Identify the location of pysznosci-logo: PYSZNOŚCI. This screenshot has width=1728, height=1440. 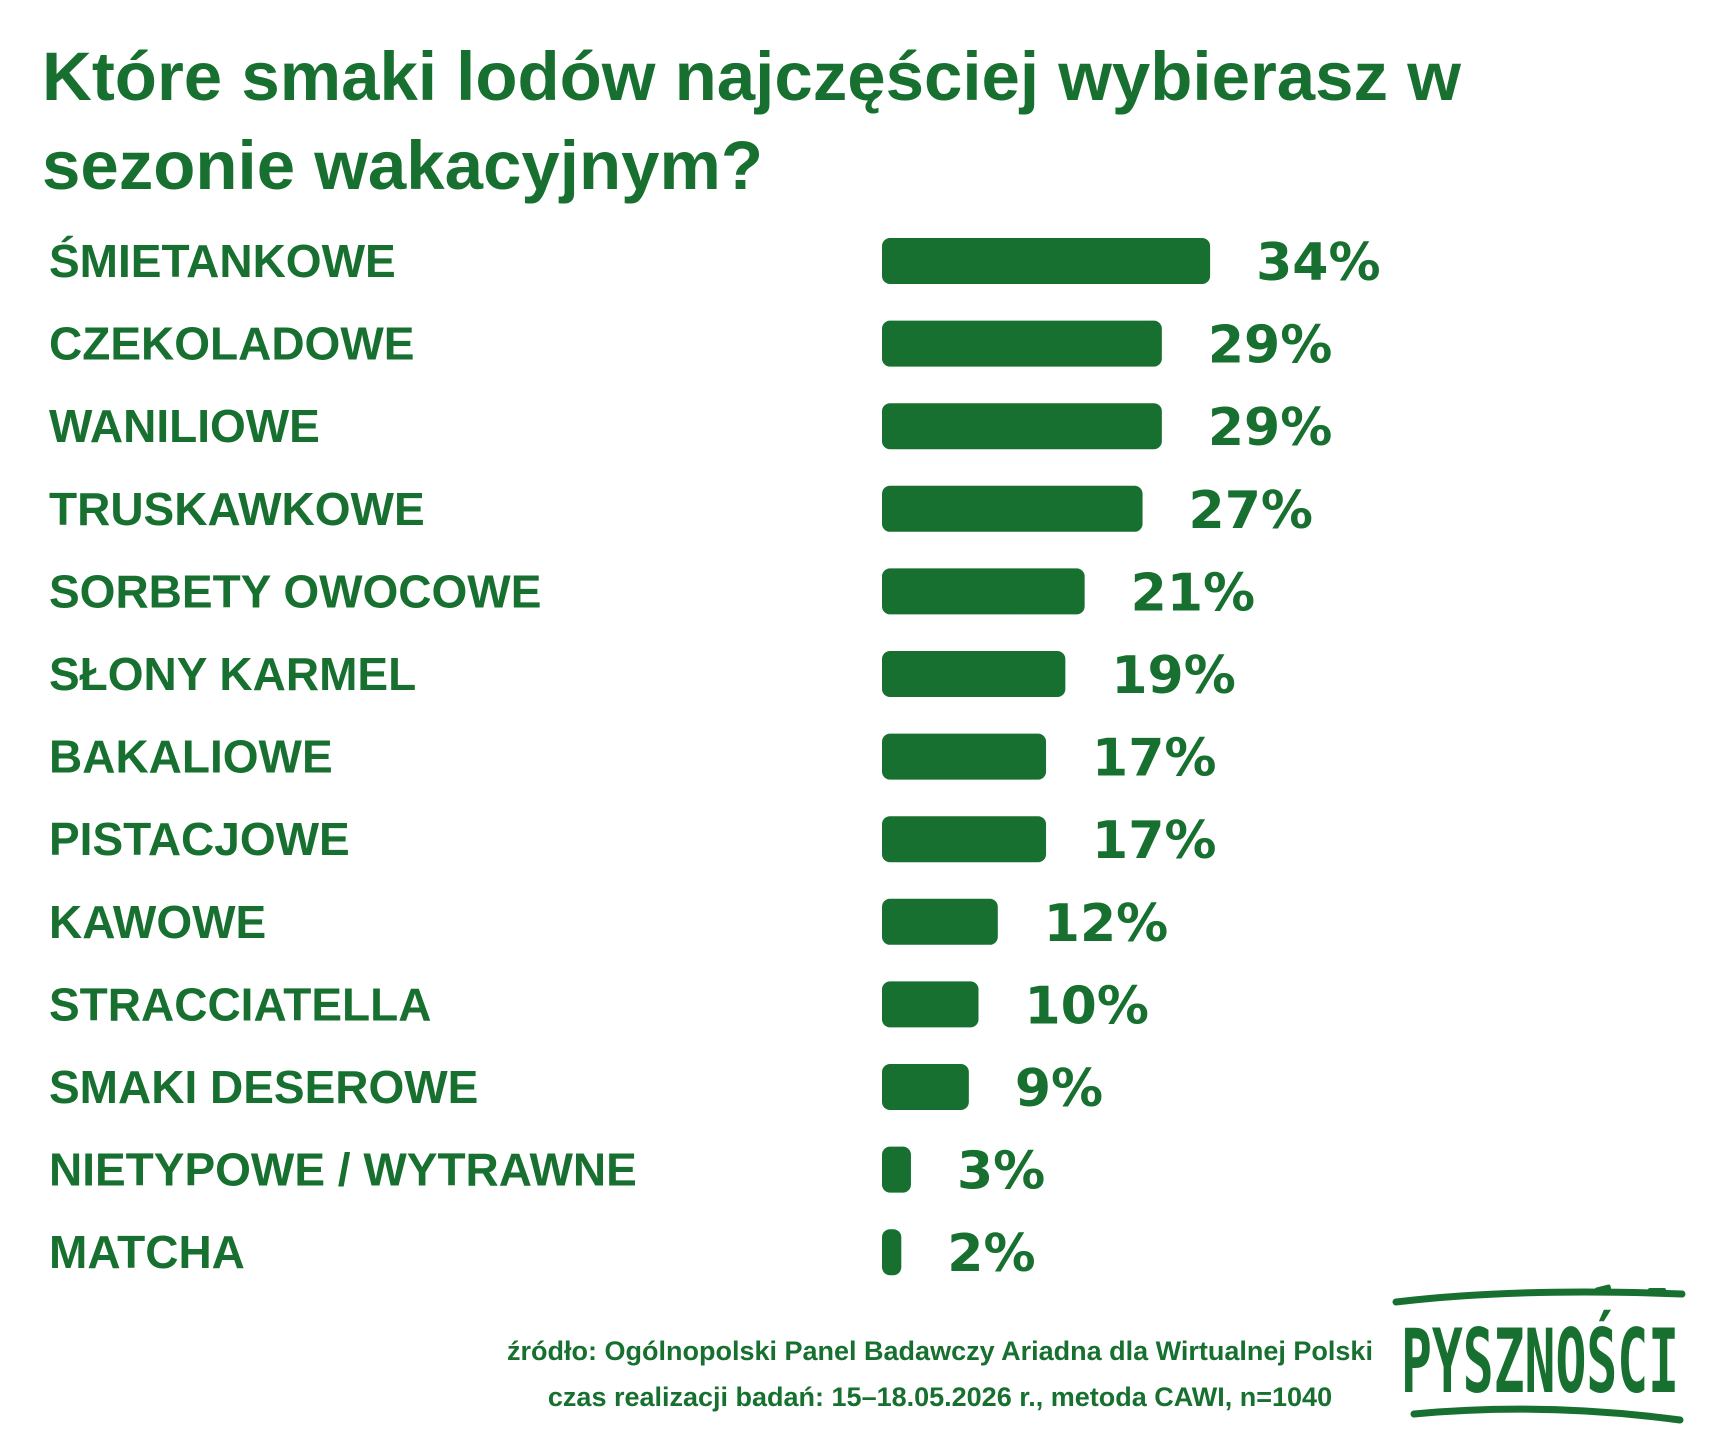
(1539, 1354).